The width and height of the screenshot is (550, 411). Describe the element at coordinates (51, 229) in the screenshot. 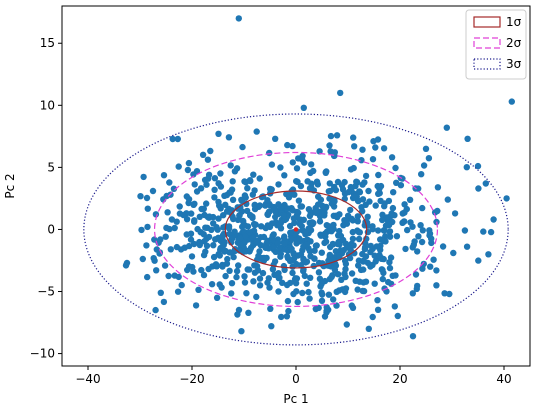

I see `y-tick-label: 0` at that location.